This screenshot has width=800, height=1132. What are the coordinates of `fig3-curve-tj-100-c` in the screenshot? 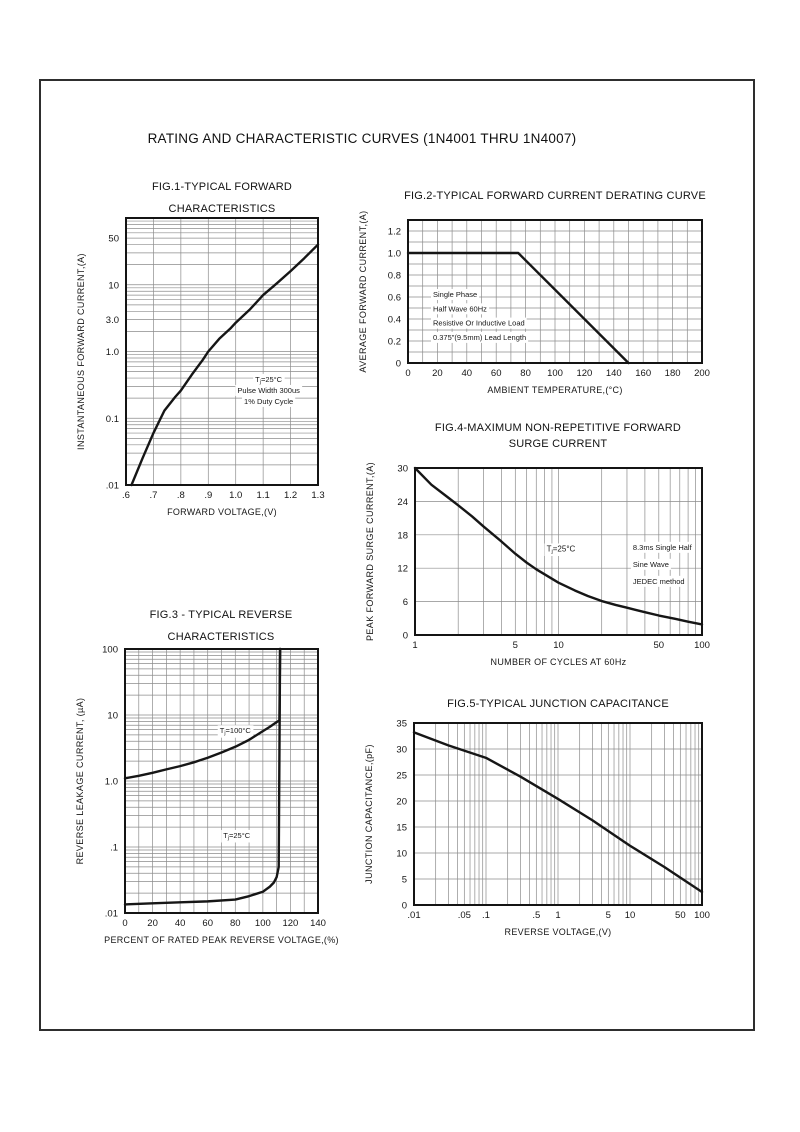 It's located at (202, 713).